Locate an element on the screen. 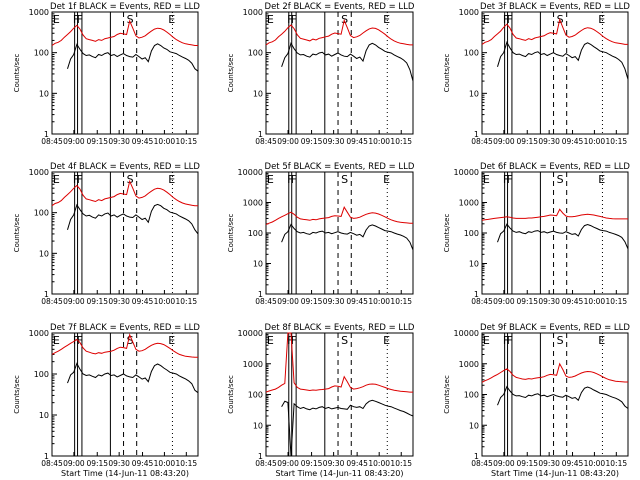 Image resolution: width=640 pixels, height=480 pixels. chart-title: Det 7f BLACK = Events, RED = LLD is located at coordinates (125, 328).